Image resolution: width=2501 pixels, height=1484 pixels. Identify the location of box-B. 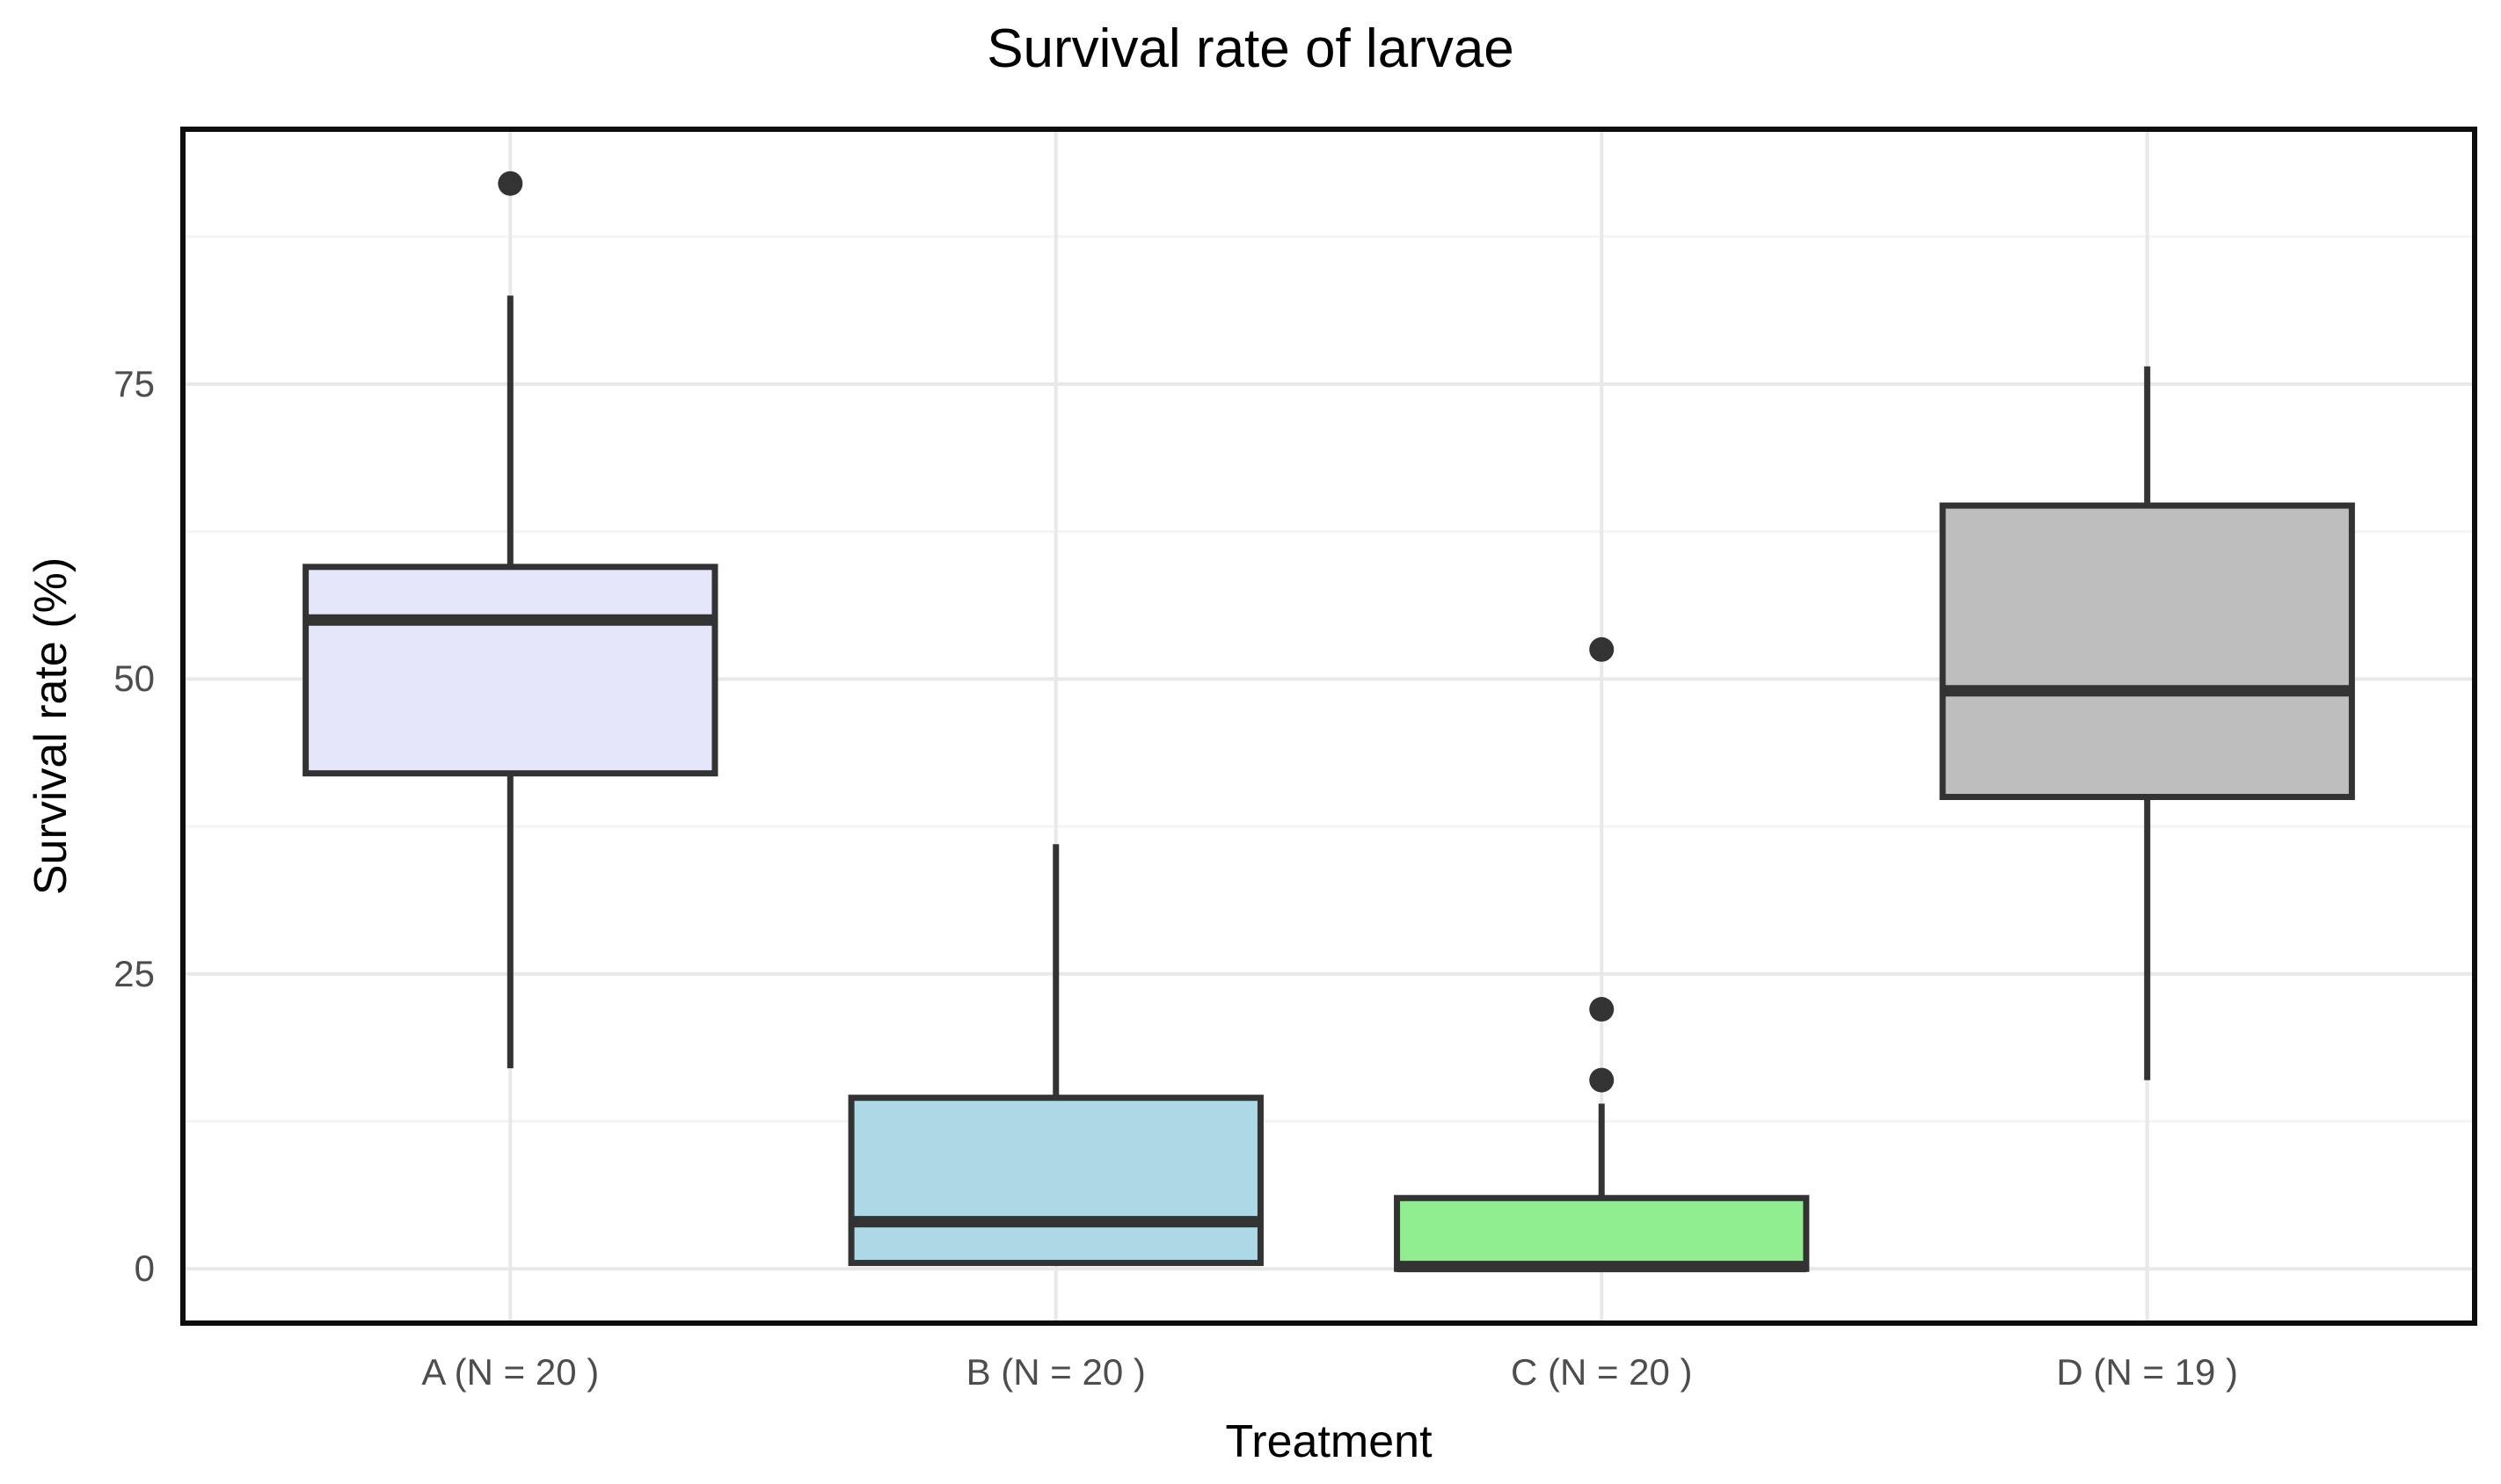
(1056, 1181).